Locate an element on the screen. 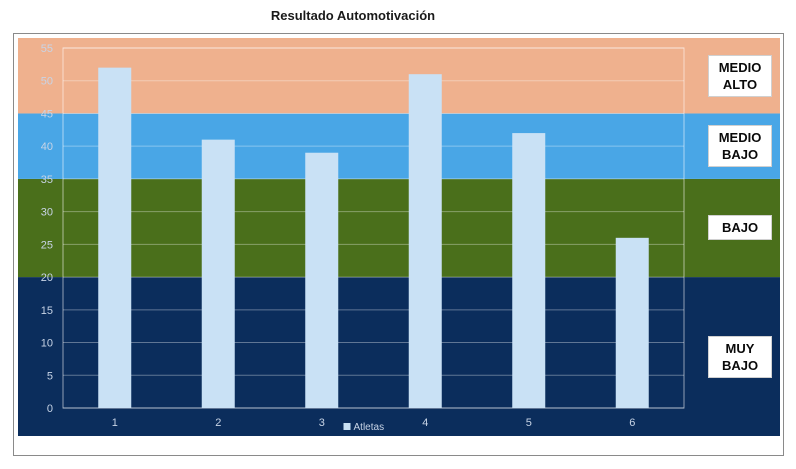  legend-label: Atletas is located at coordinates (369, 427).